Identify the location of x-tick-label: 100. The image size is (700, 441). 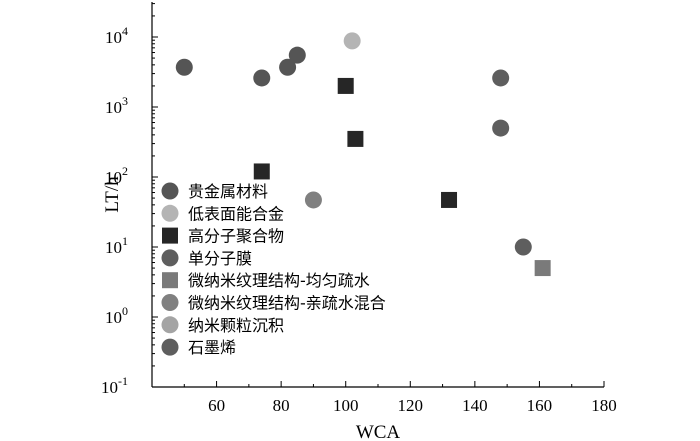
(346, 405).